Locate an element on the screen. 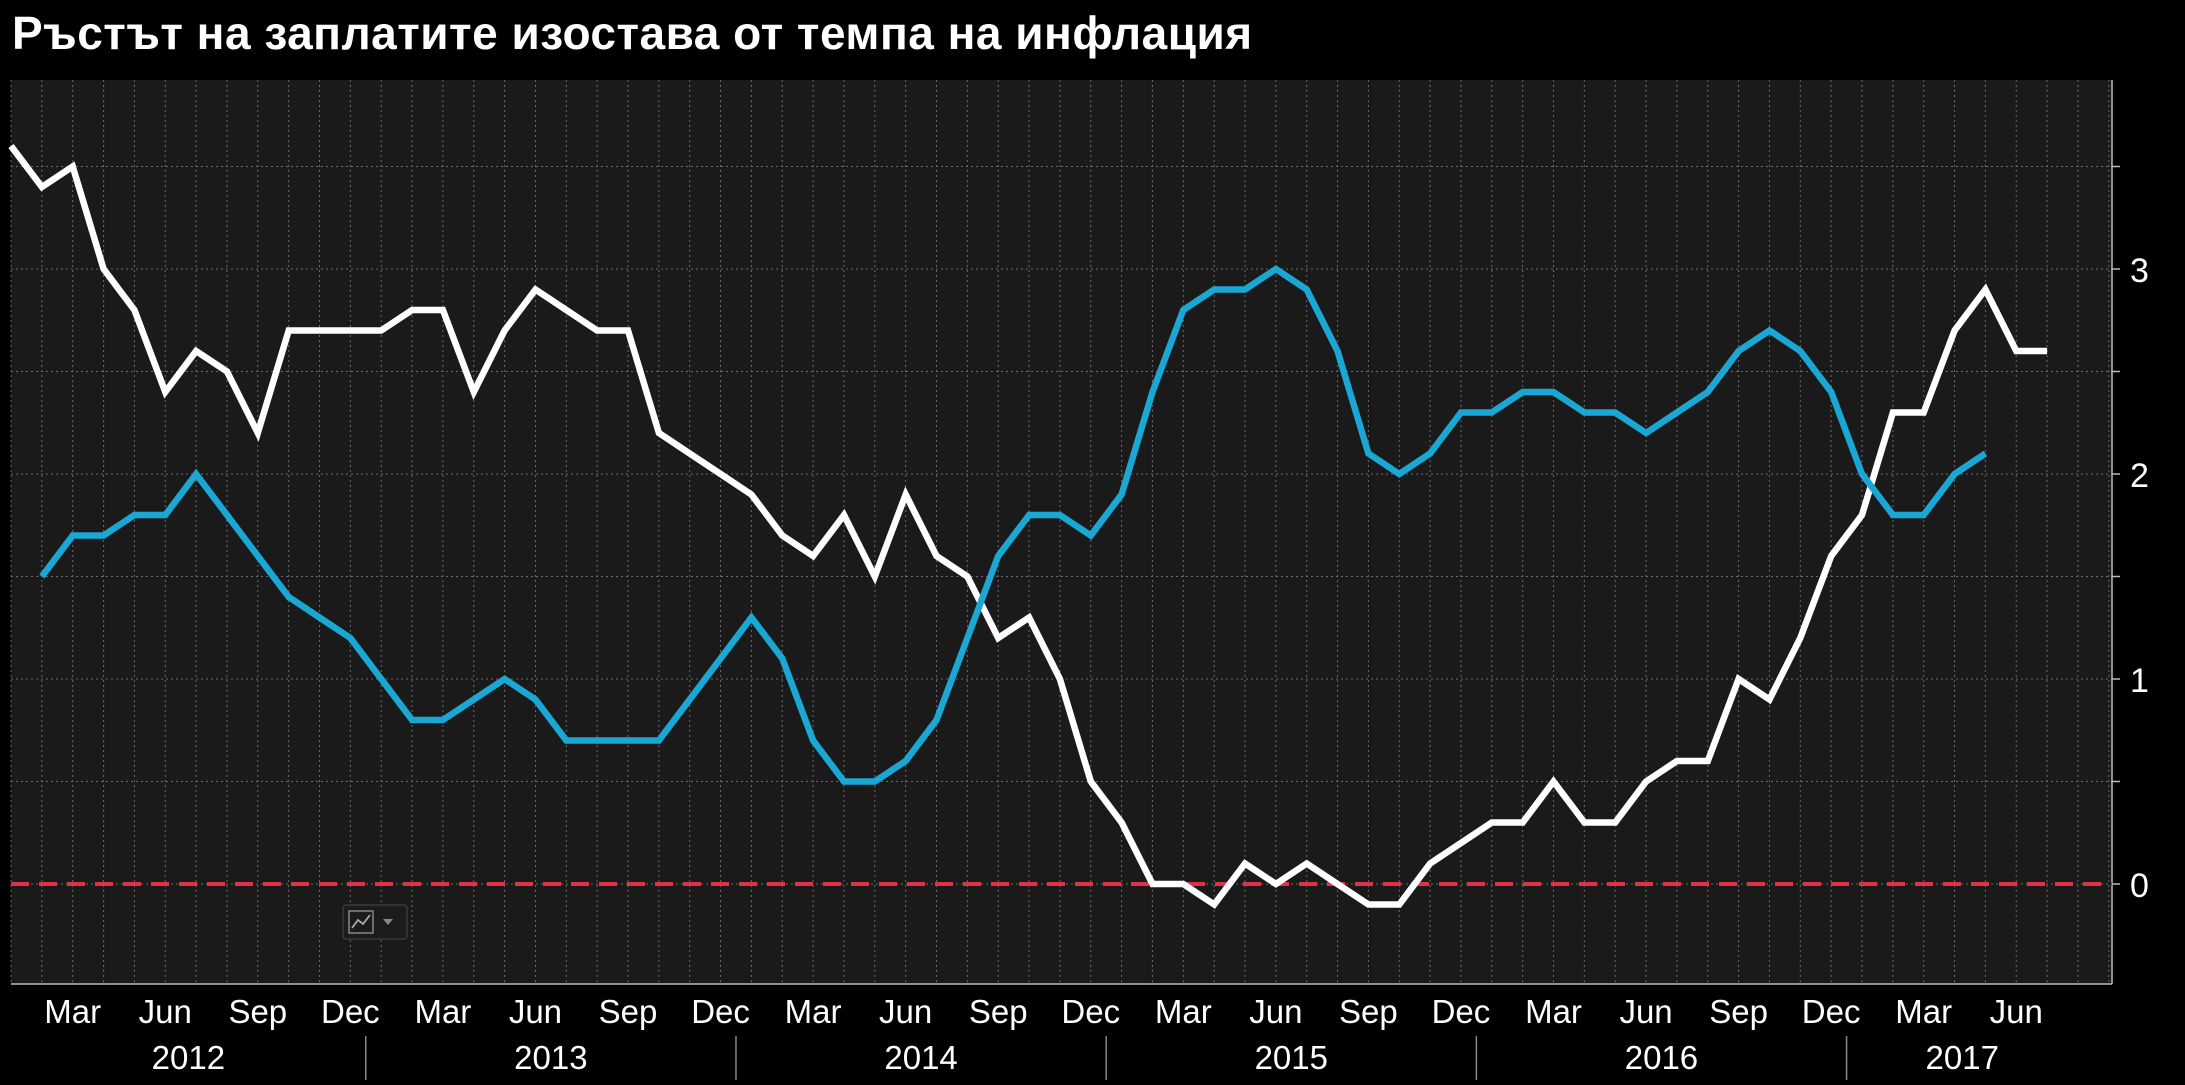 This screenshot has height=1085, width=2185. chart-type-icon is located at coordinates (375, 922).